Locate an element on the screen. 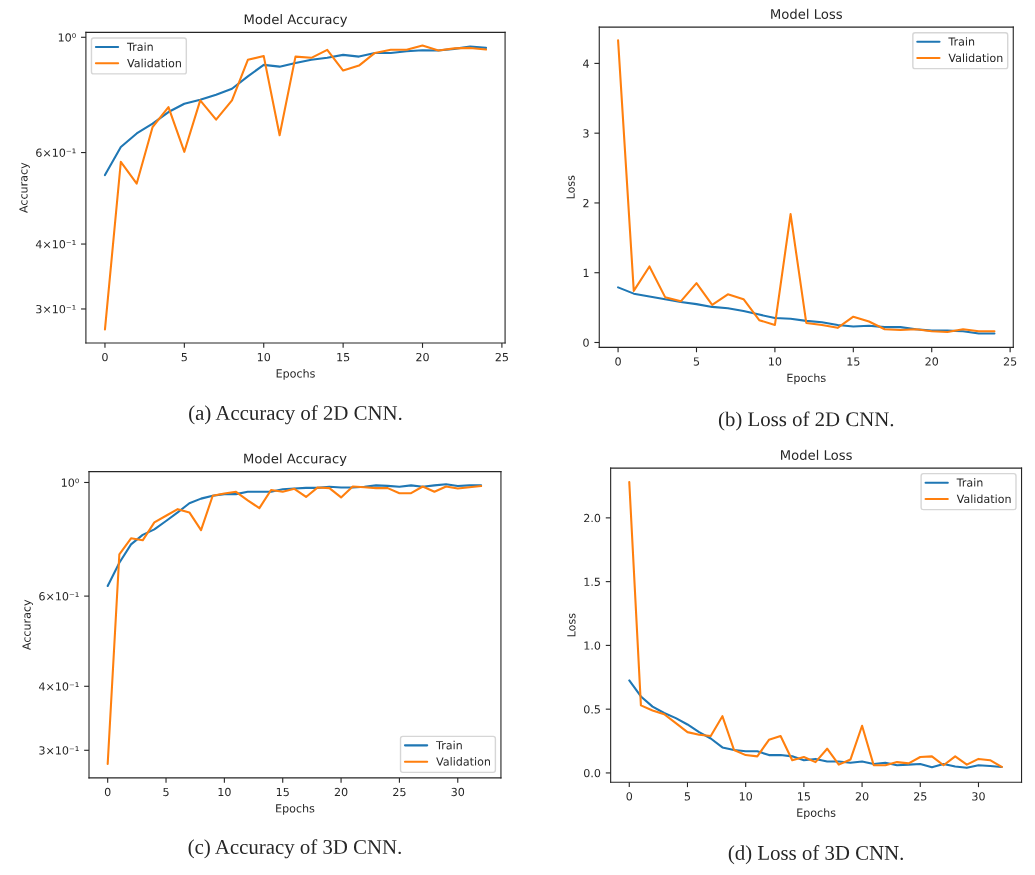 This screenshot has width=1035, height=875. y-tick-label: 1.0 is located at coordinates (592, 645).